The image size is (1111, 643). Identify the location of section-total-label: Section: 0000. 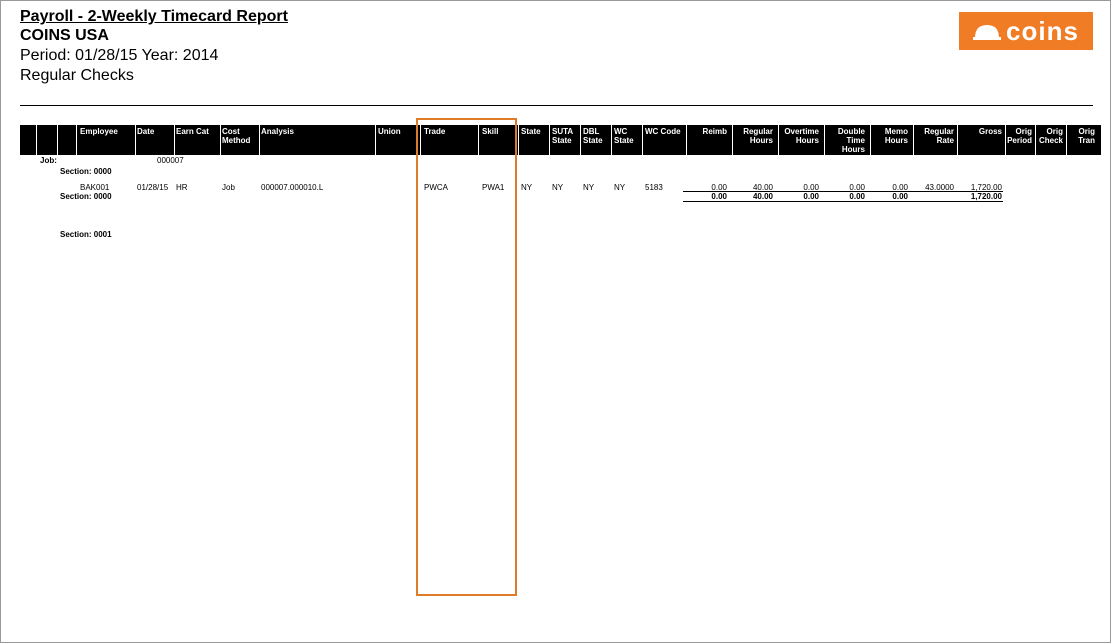
(86, 196).